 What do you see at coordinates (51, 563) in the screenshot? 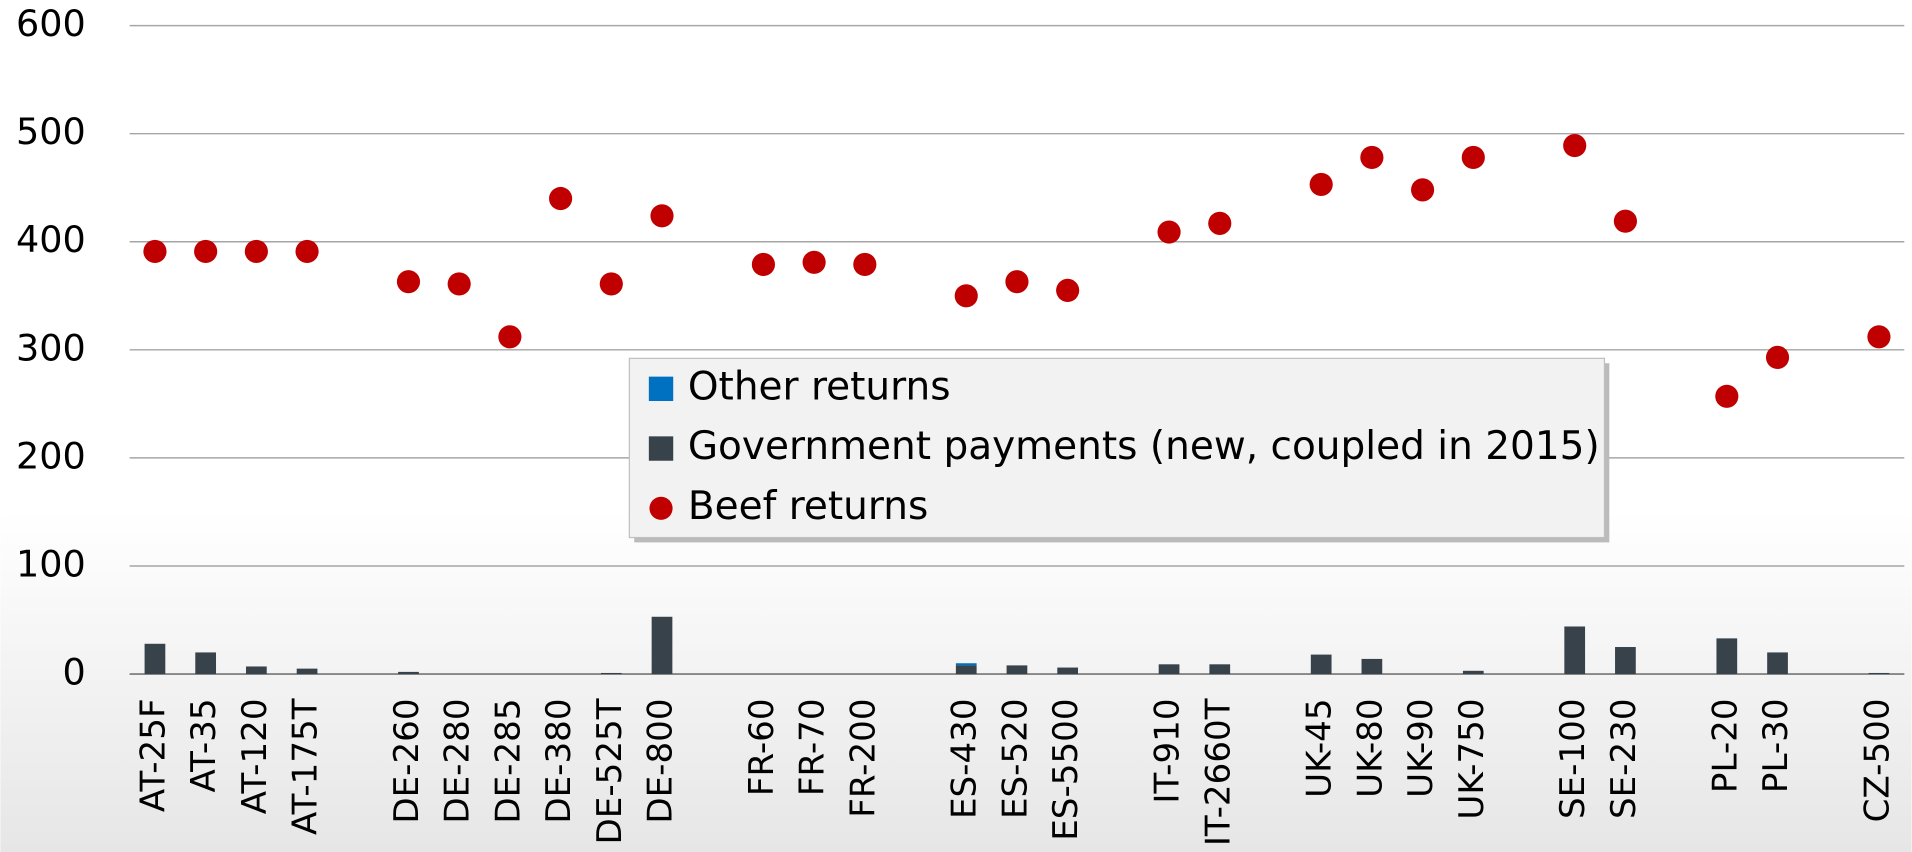
I see `y-tick-label: 100` at bounding box center [51, 563].